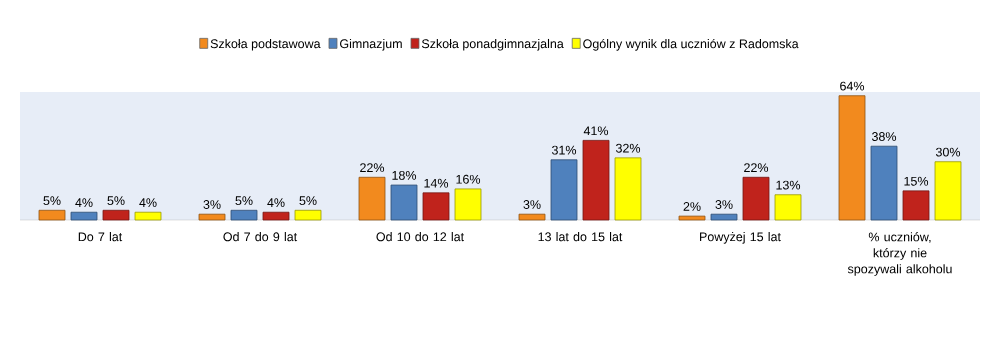 Image resolution: width=1001 pixels, height=340 pixels. I want to click on data-label: 15%, so click(916, 181).